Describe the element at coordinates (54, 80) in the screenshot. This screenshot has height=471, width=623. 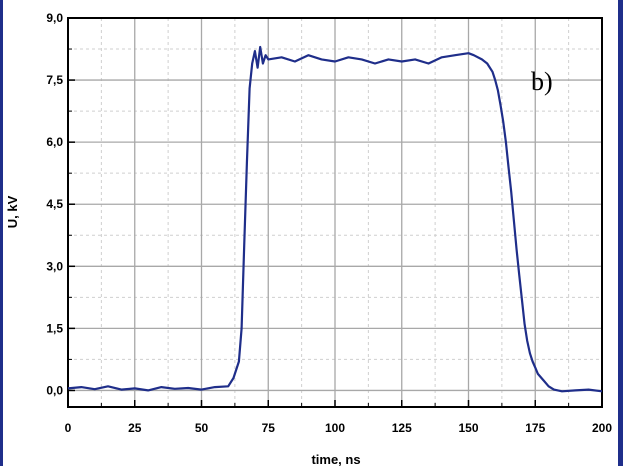
I see `y-tick-label: 7,5` at that location.